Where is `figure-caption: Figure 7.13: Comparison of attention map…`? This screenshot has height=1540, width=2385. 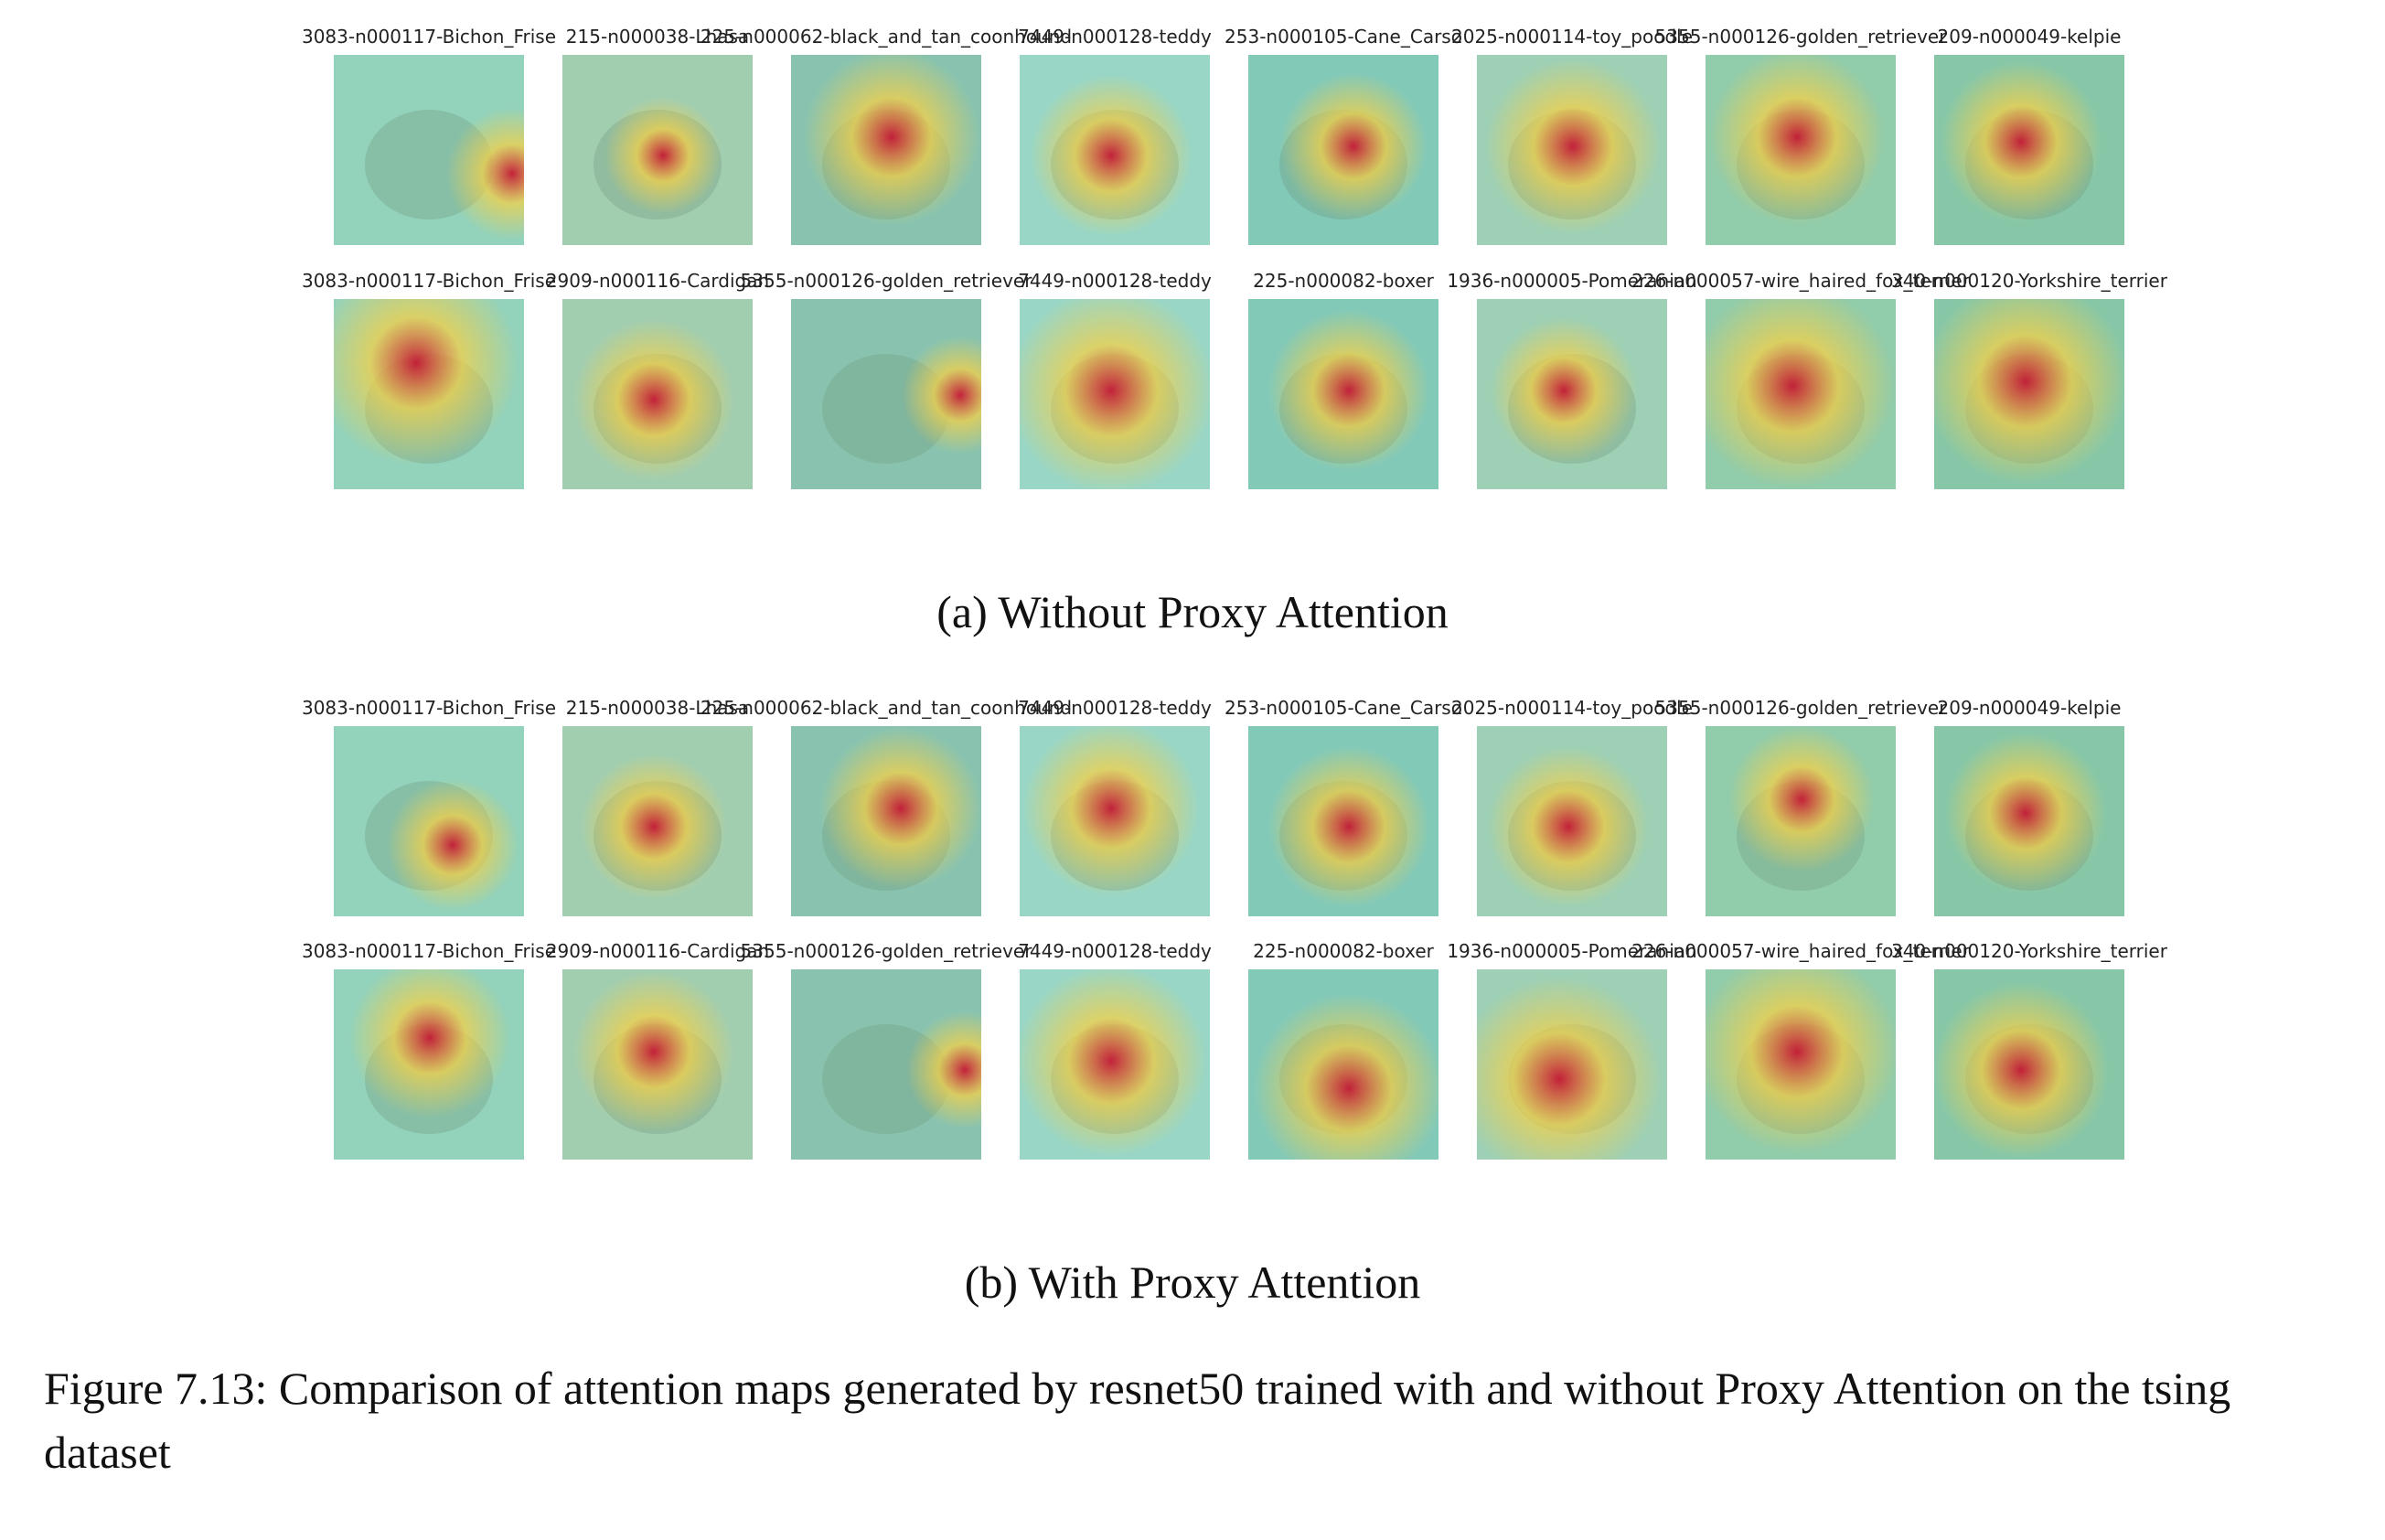 figure-caption: Figure 7.13: Comparison of attention map… is located at coordinates (1137, 1421).